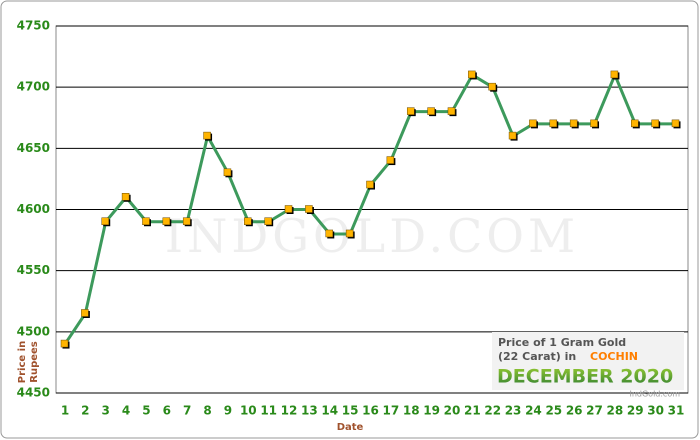 Image resolution: width=700 pixels, height=440 pixels. Describe the element at coordinates (167, 411) in the screenshot. I see `x-tick-label: 6` at that location.